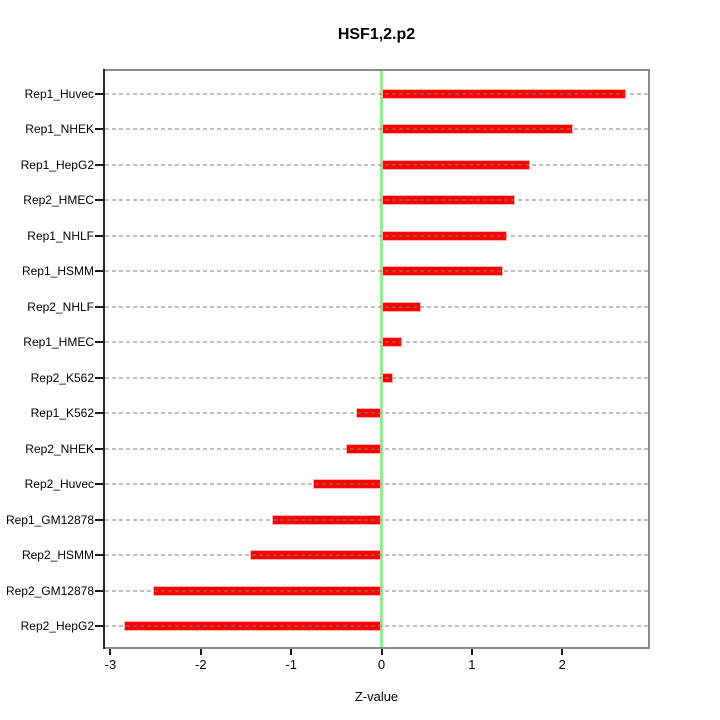  Describe the element at coordinates (49, 590) in the screenshot. I see `y-axis-label: Rep2_GM12878` at that location.